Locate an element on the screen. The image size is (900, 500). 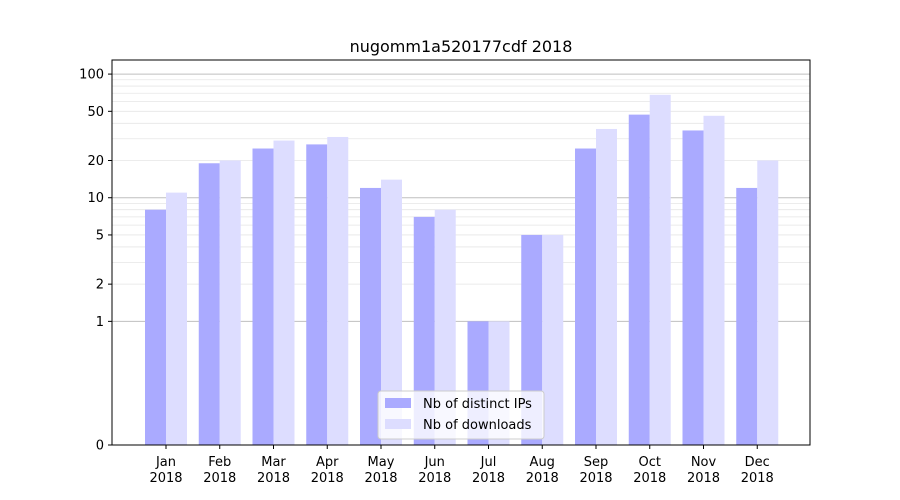
x-tick-label-month: Apr is located at coordinates (327, 462).